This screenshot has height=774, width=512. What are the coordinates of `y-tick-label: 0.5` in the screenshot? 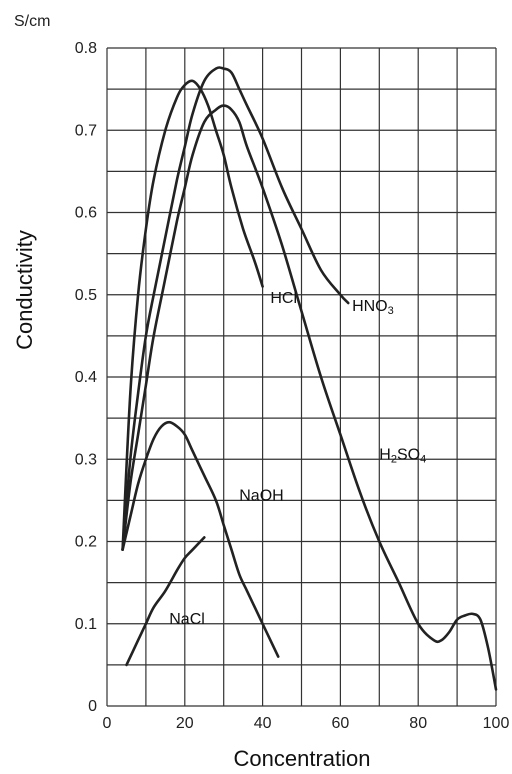 It's located at (86, 295).